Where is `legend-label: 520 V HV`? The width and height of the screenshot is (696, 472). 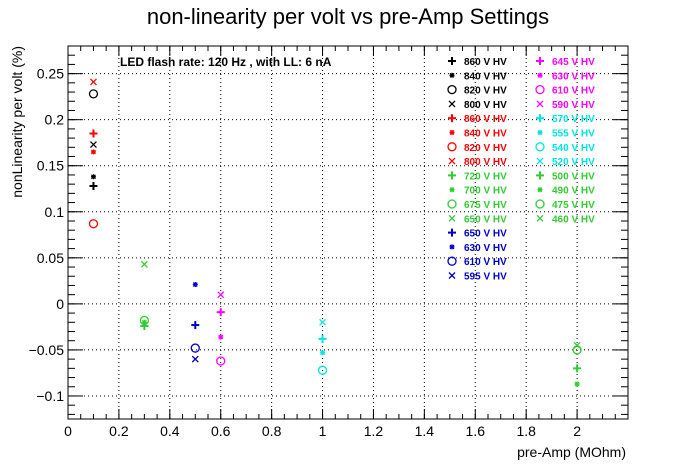 legend-label: 520 V HV is located at coordinates (573, 162).